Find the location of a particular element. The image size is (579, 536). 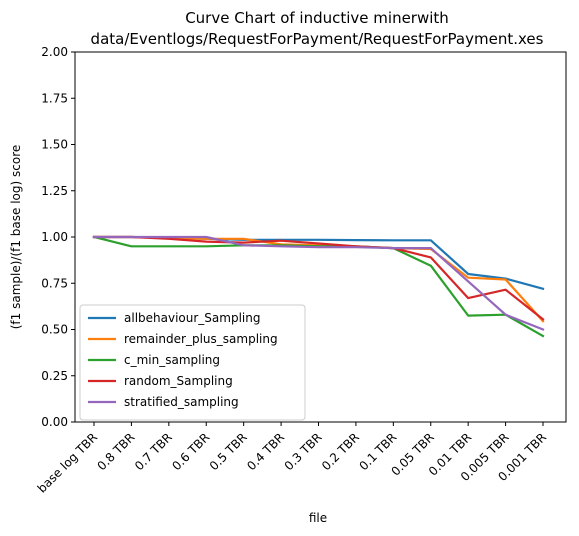

y-axis-label: (f1 sample)/(f1 base log) score is located at coordinates (16, 237).